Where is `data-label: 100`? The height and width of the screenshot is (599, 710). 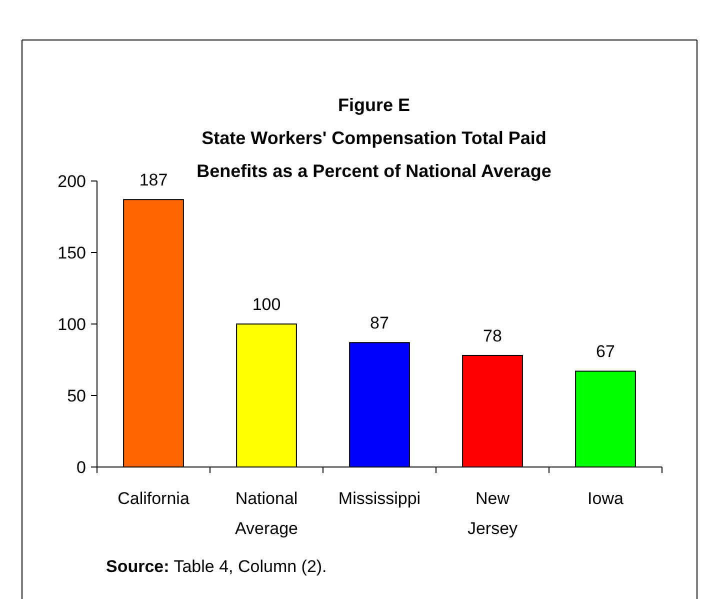
data-label: 100 is located at coordinates (266, 304).